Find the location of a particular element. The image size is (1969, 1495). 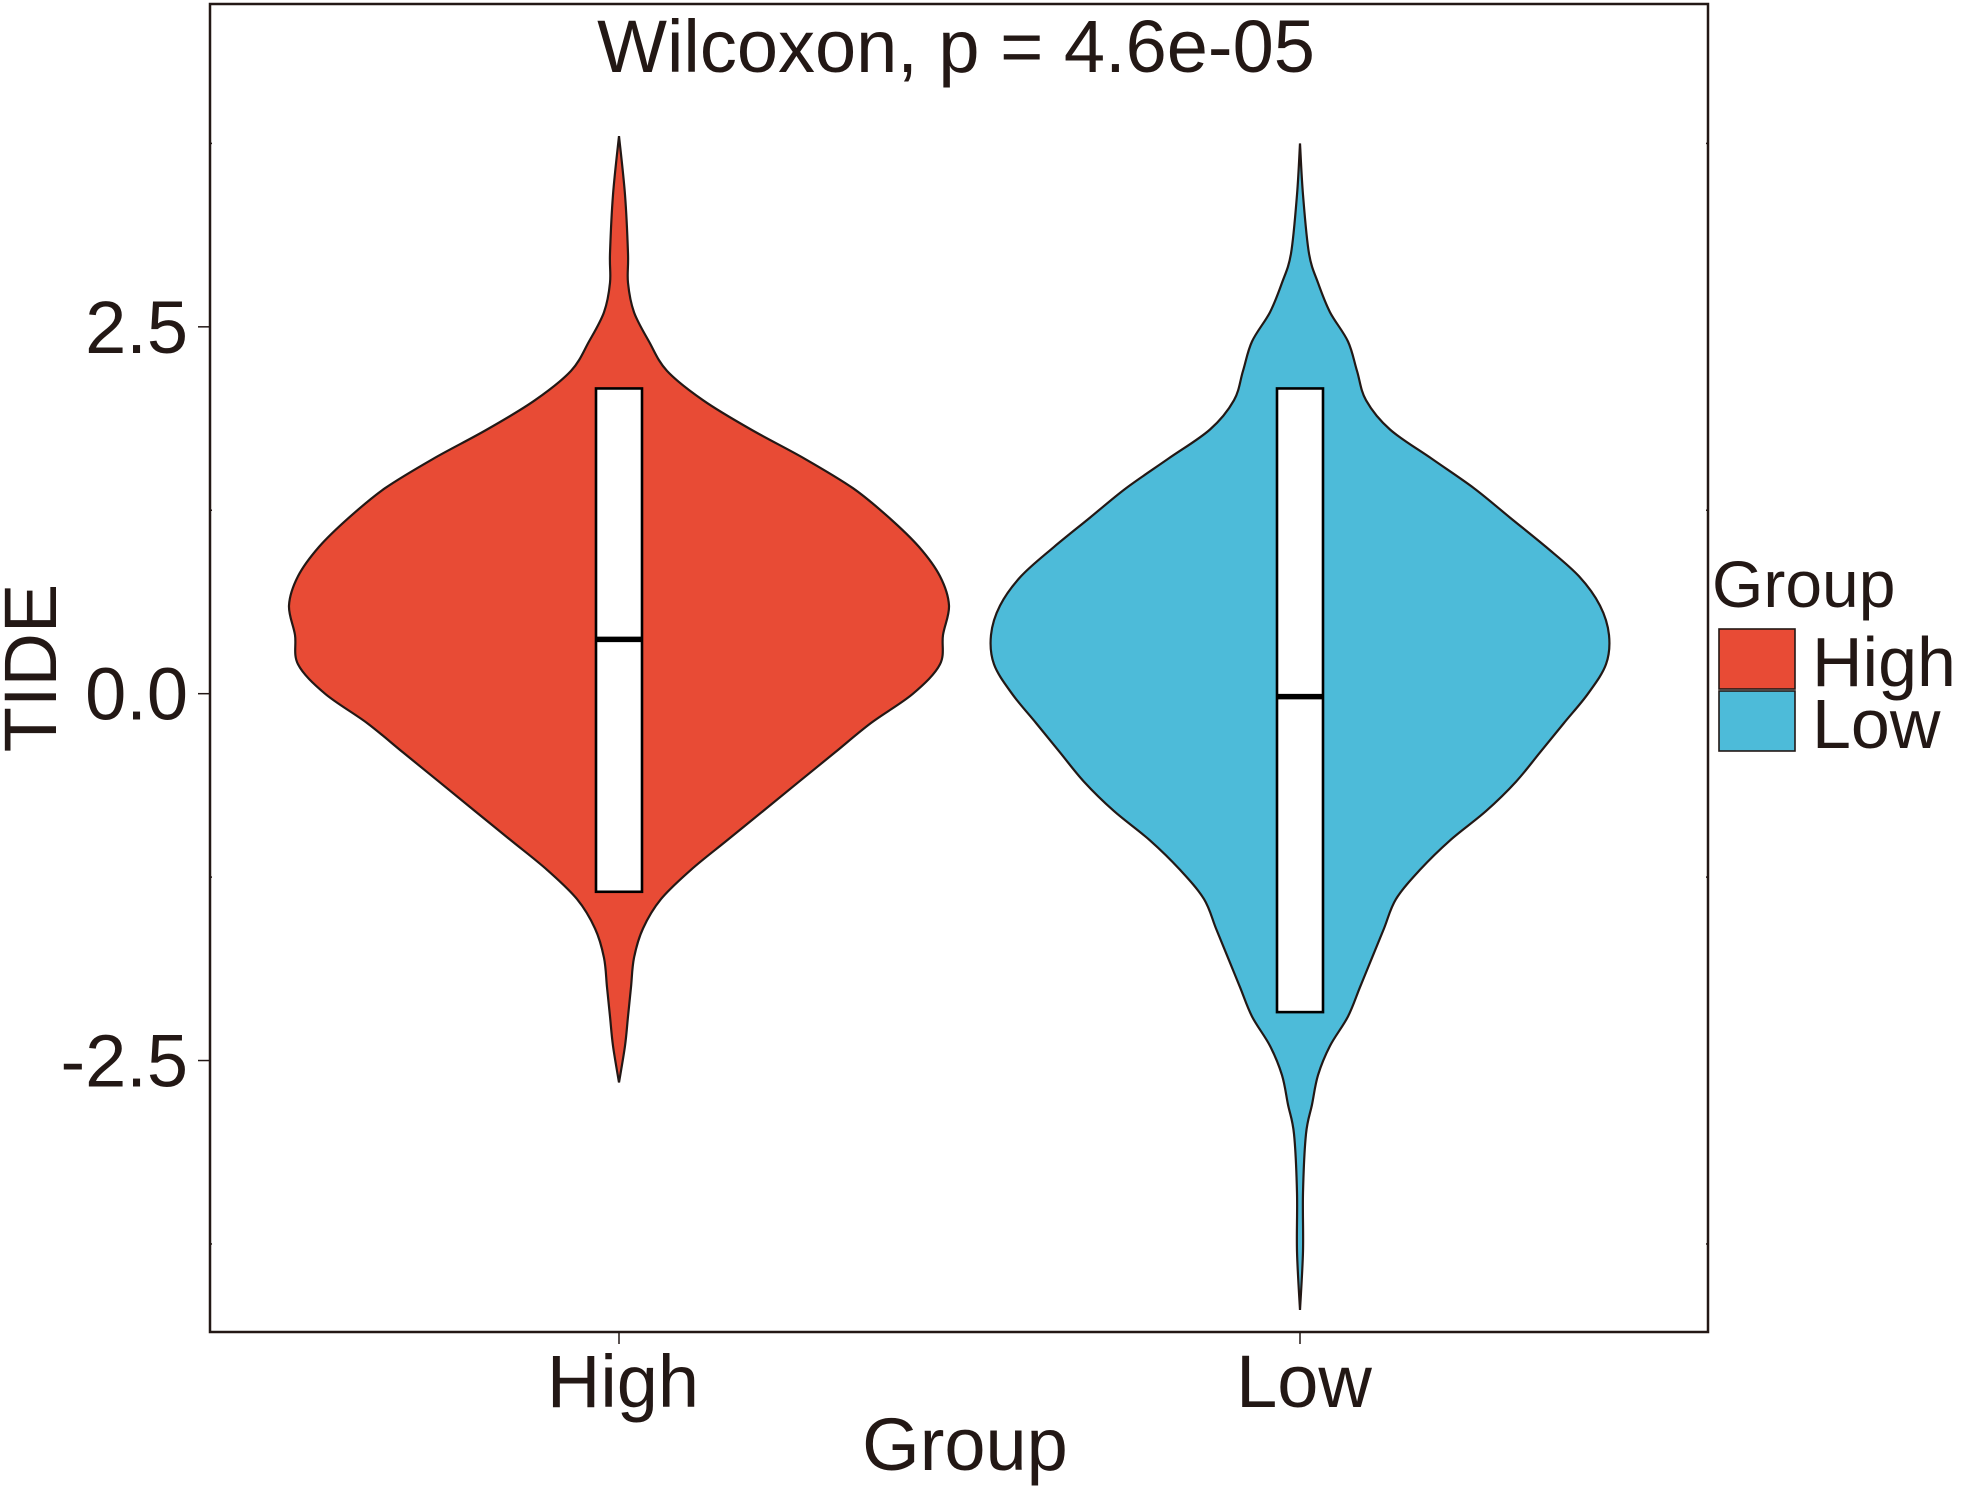

legend-key-low is located at coordinates (1757, 721).